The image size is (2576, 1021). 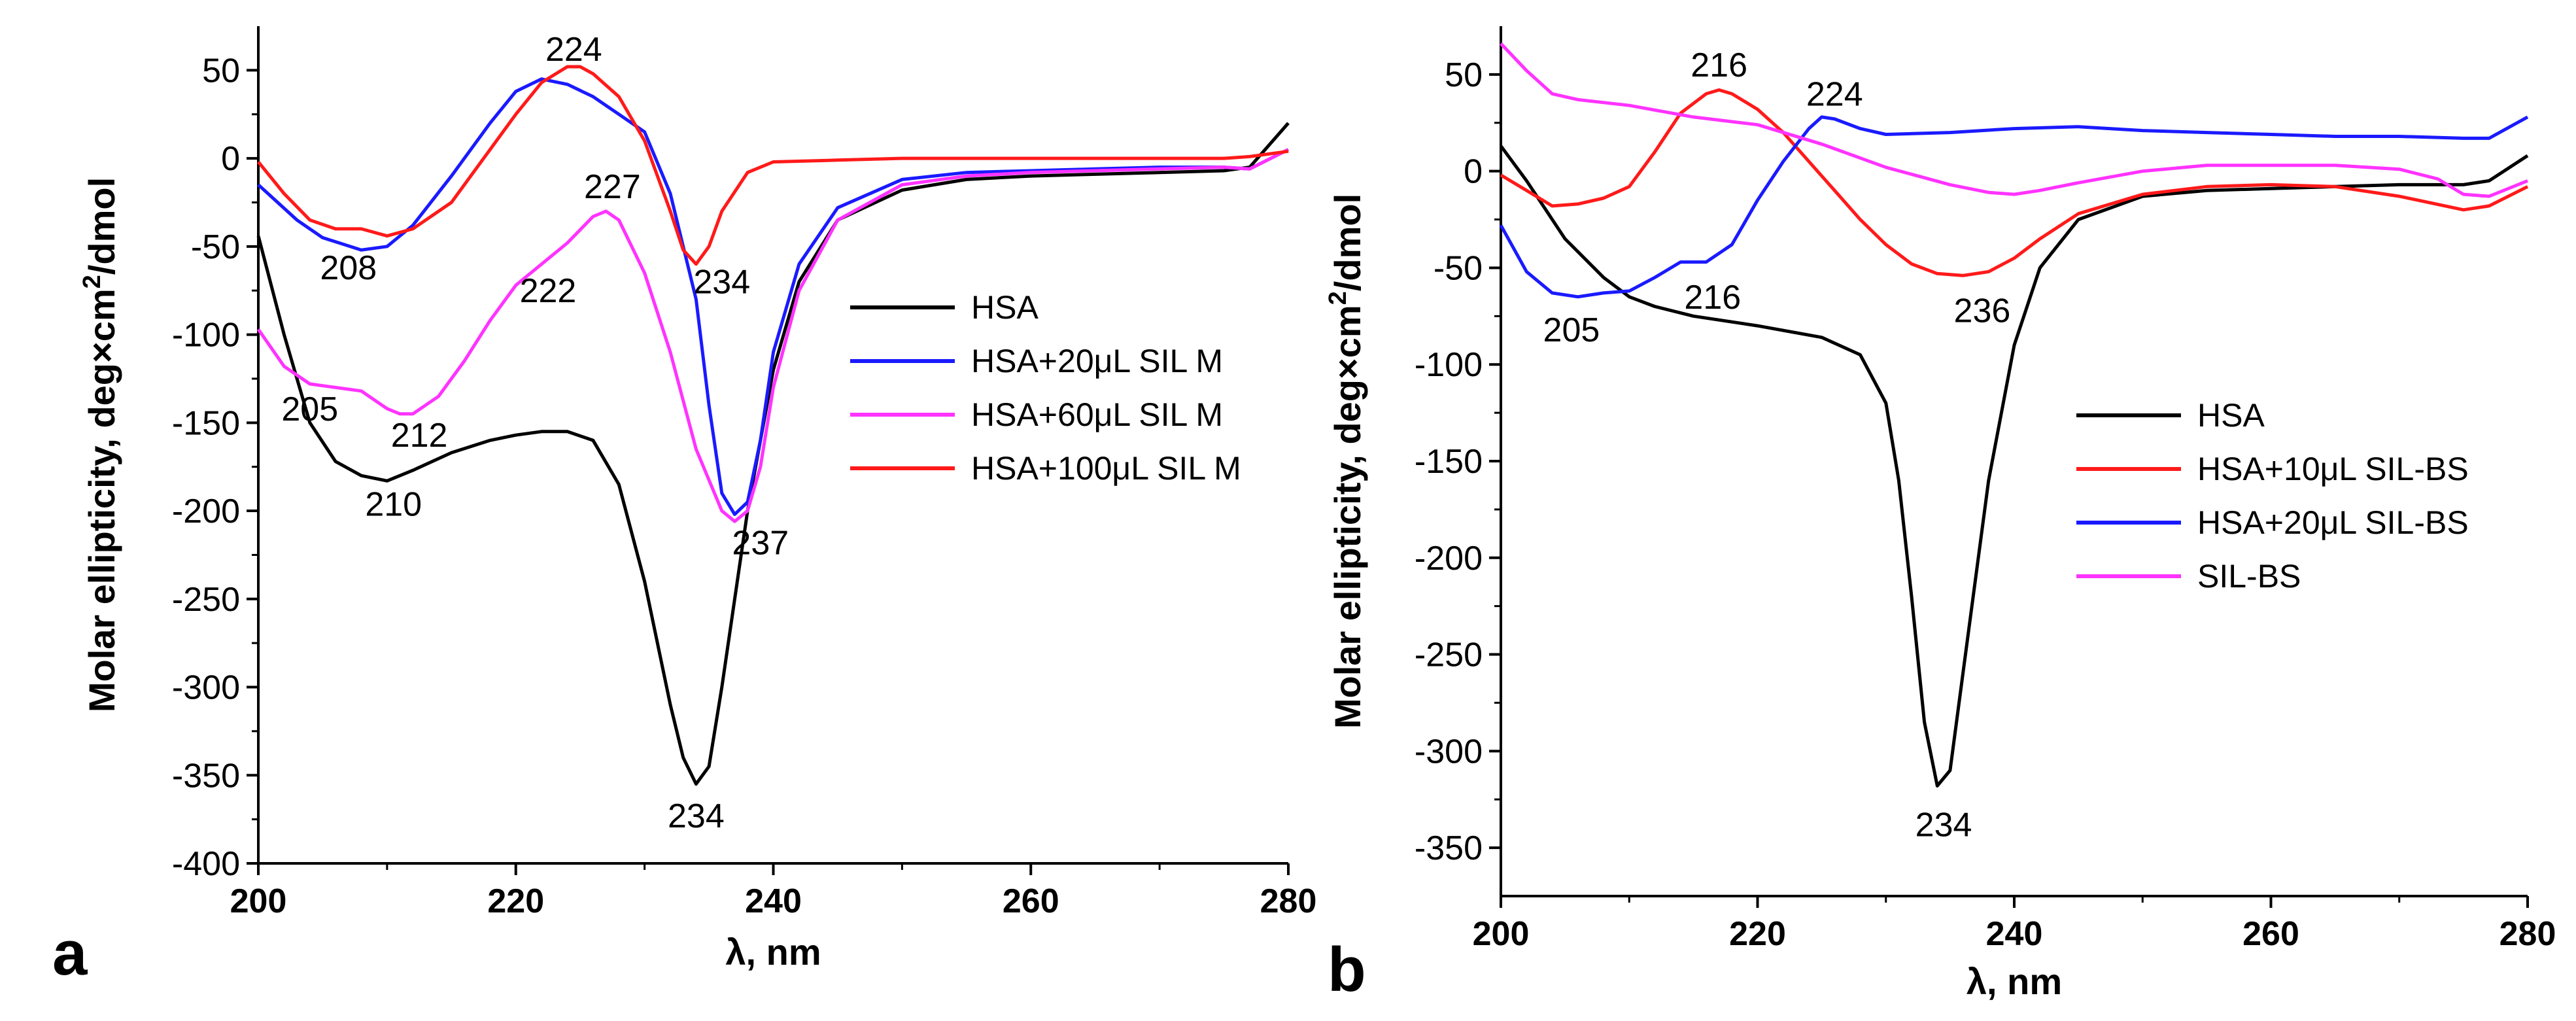 I want to click on peak-annotation: 227, so click(x=612, y=187).